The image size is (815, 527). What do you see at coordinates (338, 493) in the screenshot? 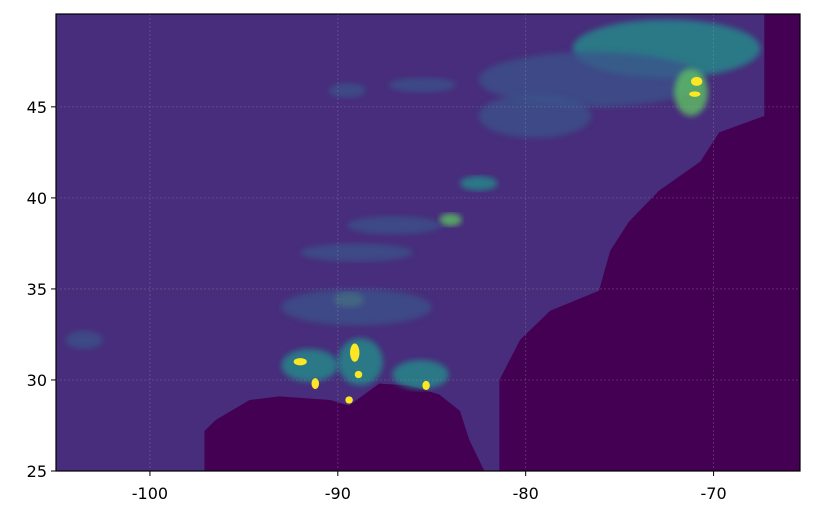
I see `x-tick-label: -90` at bounding box center [338, 493].